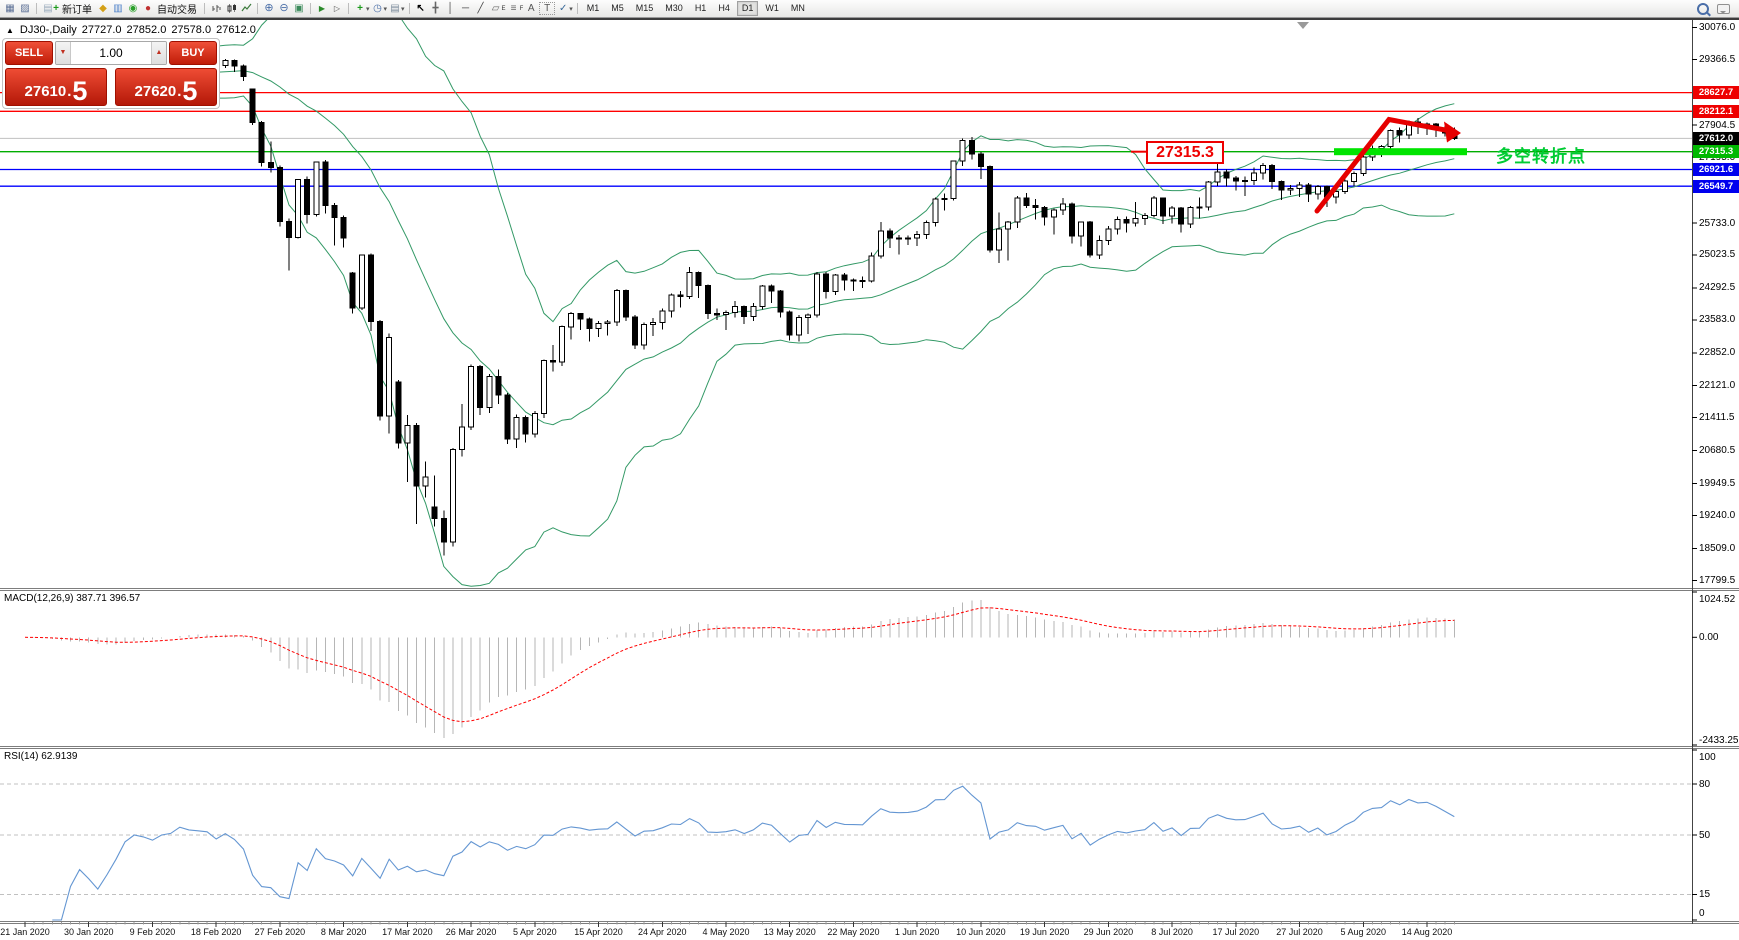 This screenshot has width=1739, height=940. Describe the element at coordinates (547, 8) in the screenshot. I see `text-label-icon: T` at that location.